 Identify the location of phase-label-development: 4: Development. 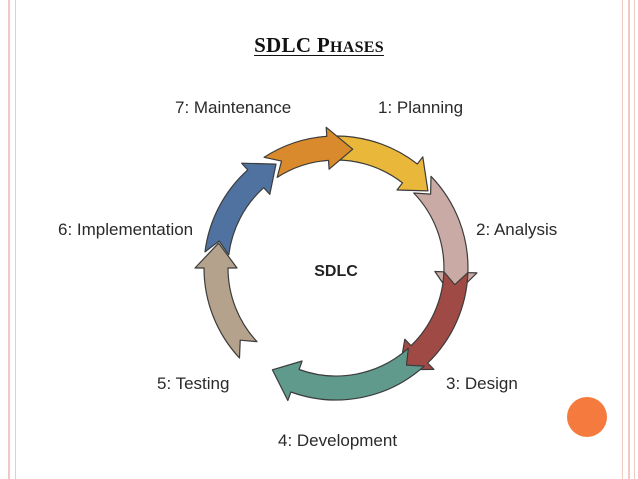
(337, 440).